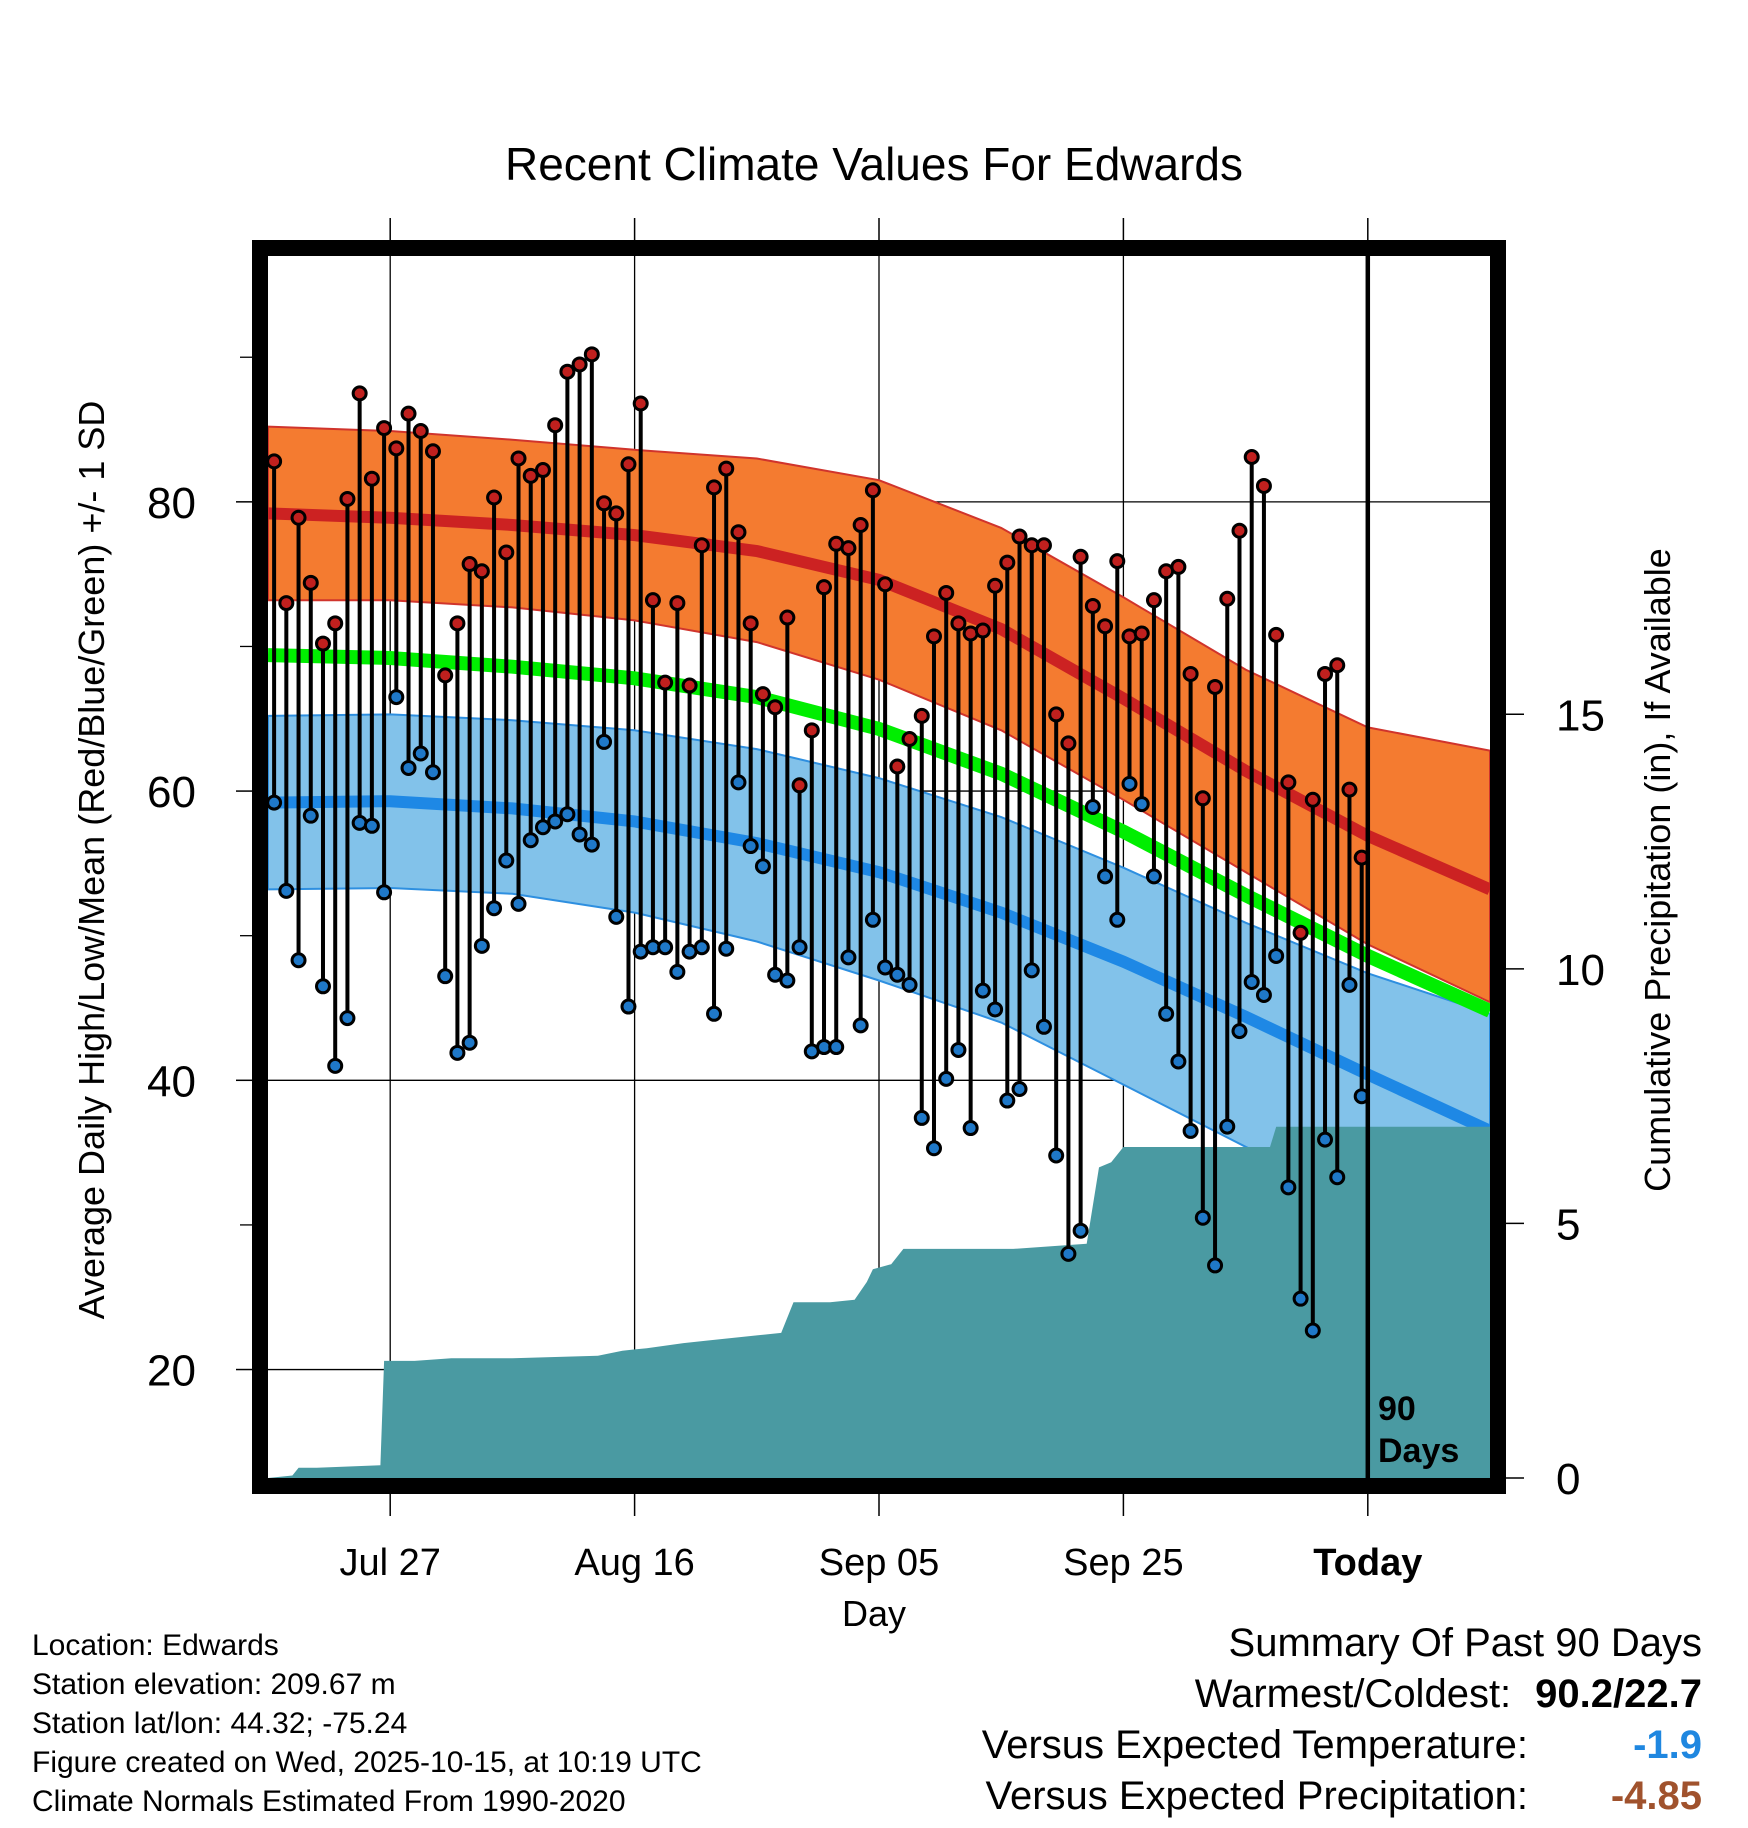 The height and width of the screenshot is (1828, 1748). I want to click on x-axis-label: Day, so click(874, 1613).